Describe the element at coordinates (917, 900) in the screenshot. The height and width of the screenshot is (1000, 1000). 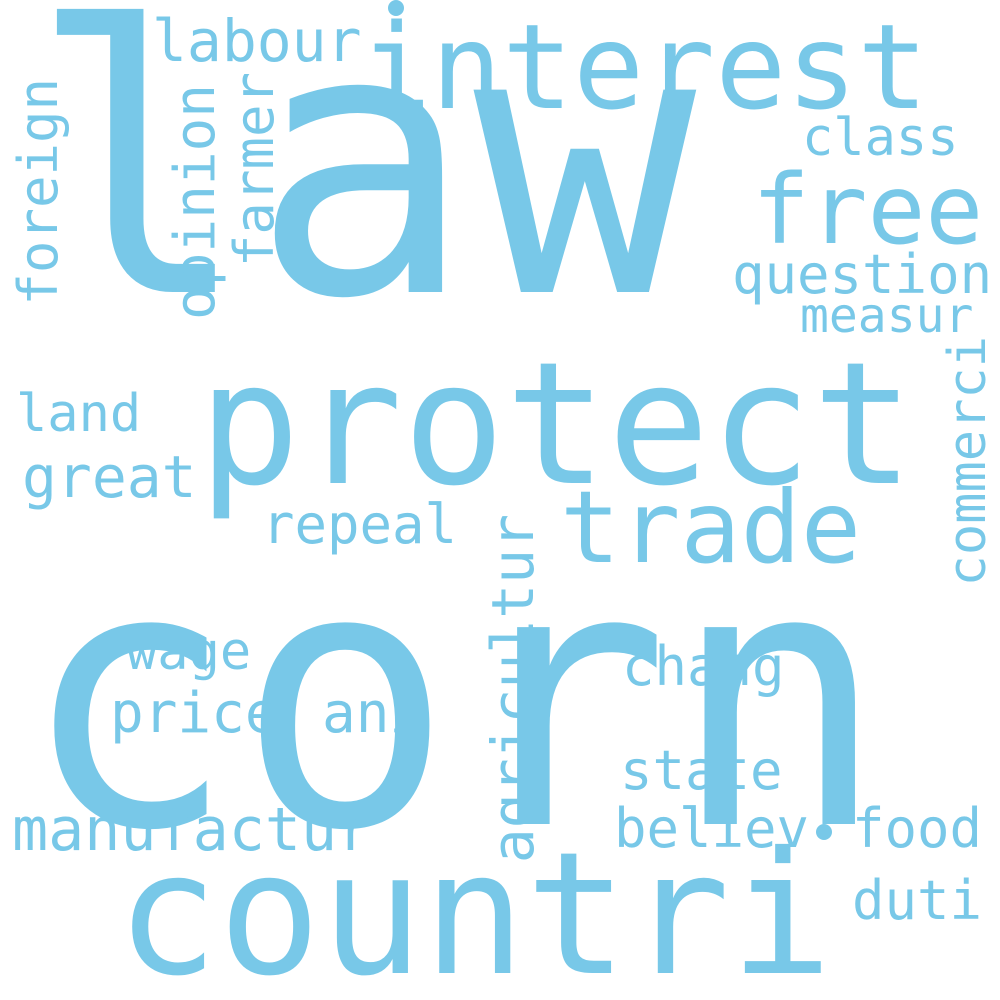
I see `word-duti: duti` at that location.